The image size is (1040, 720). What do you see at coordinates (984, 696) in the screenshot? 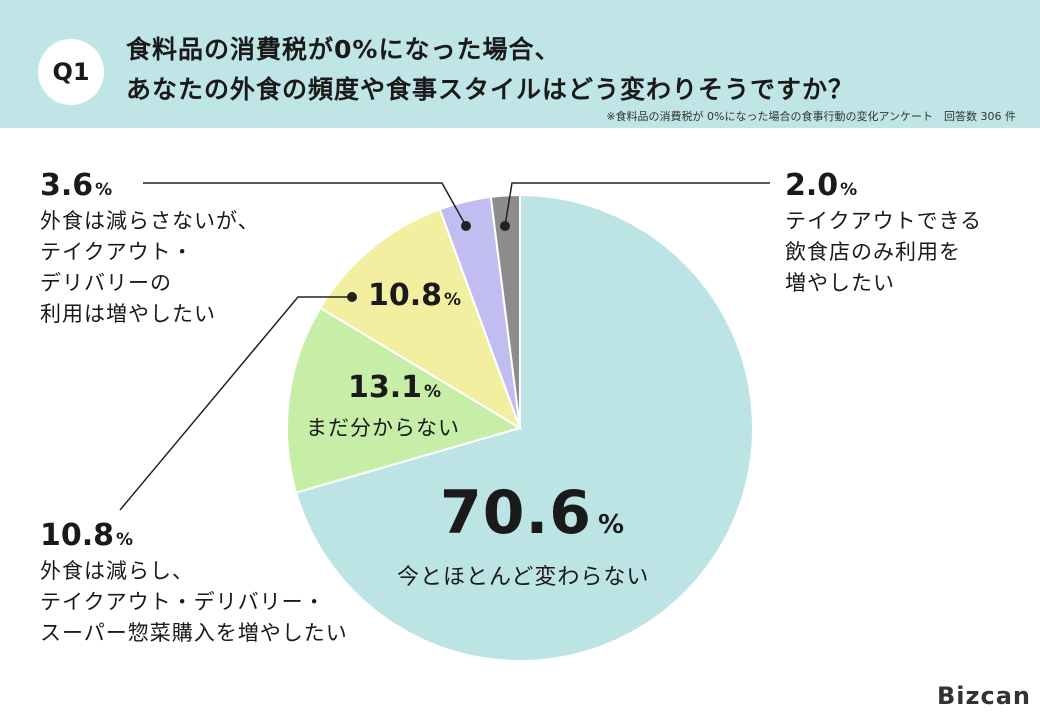
I see `bizcan-logo: Bizcan` at bounding box center [984, 696].